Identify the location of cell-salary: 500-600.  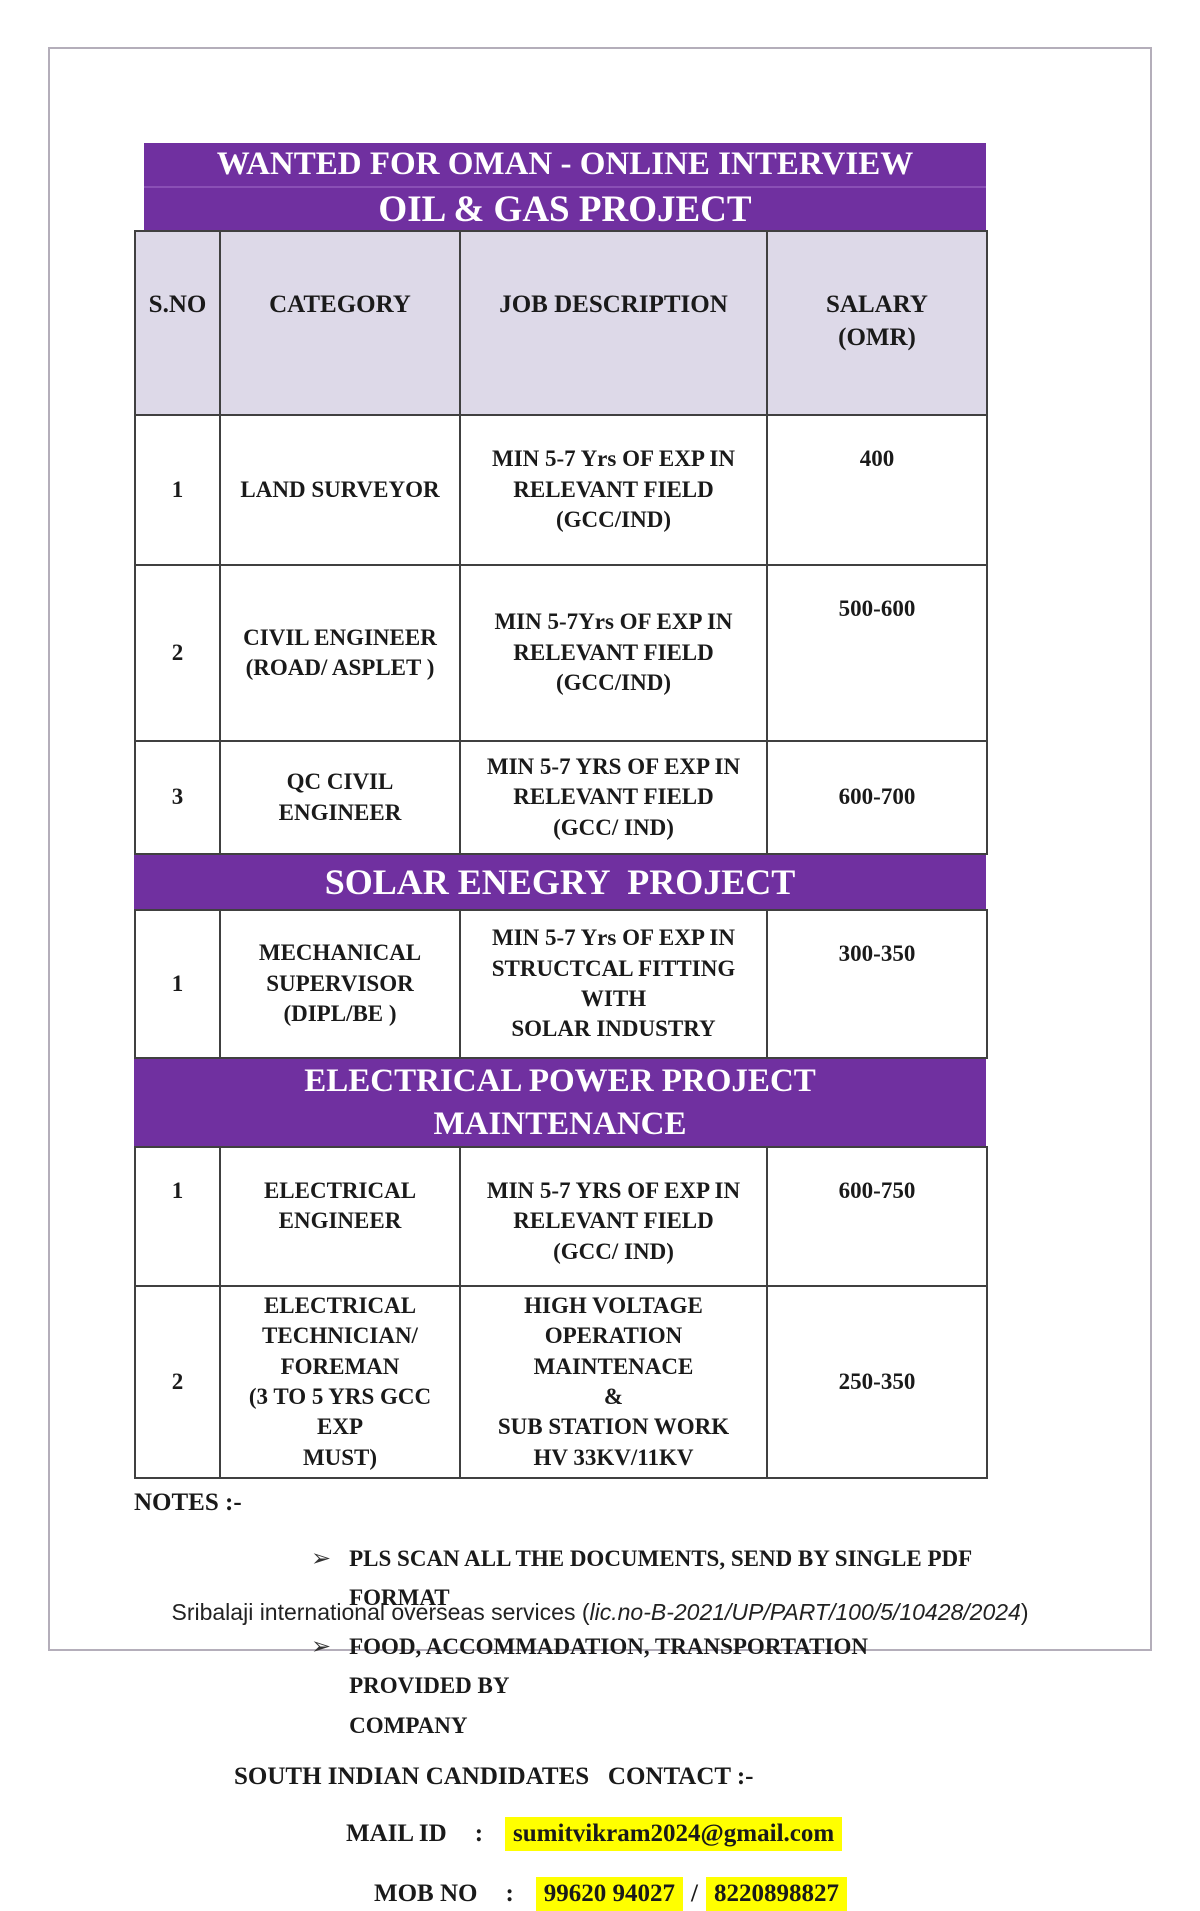
(877, 653).